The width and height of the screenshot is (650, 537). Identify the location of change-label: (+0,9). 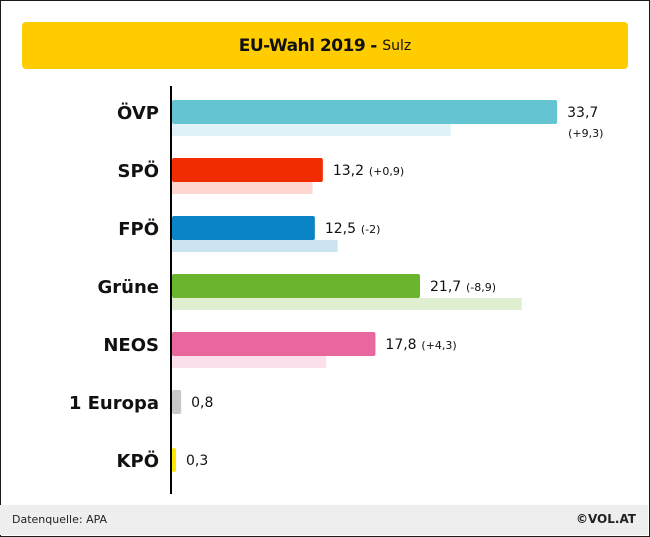
(386, 171).